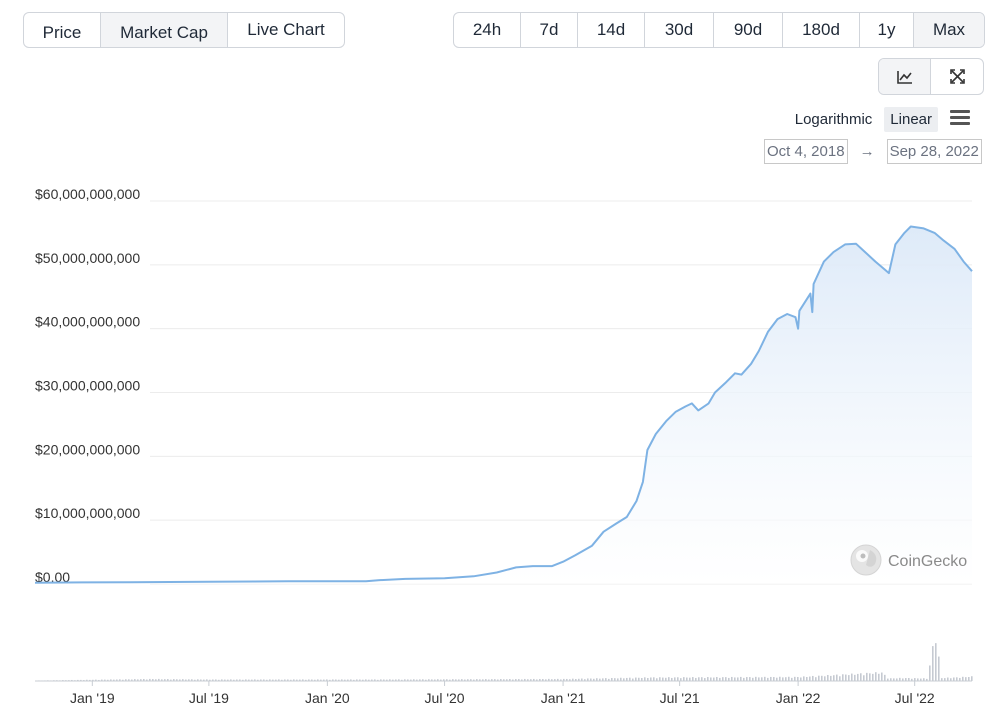 The image size is (1000, 720). Describe the element at coordinates (87, 322) in the screenshot. I see `y-tick-label: $40,000,000,000` at that location.